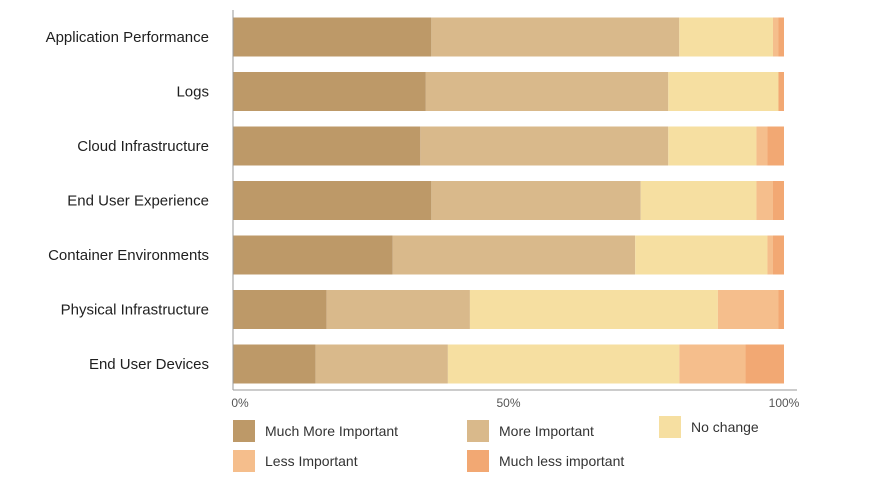 This screenshot has height=489, width=879. What do you see at coordinates (329, 91) in the screenshot?
I see `bar-logs-much-more-important` at bounding box center [329, 91].